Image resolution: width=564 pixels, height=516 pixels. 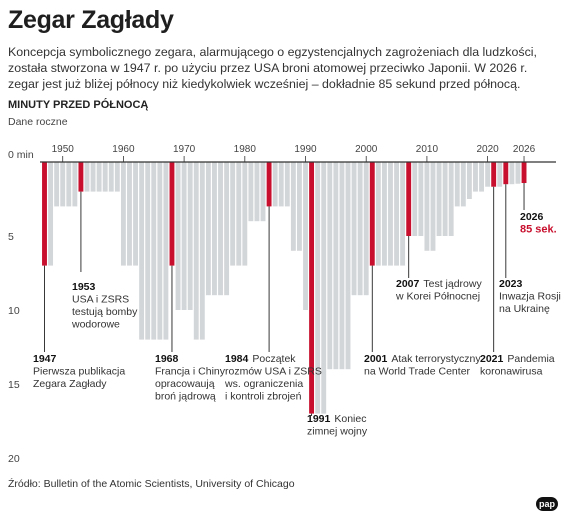 What do you see at coordinates (123, 214) in the screenshot?
I see `bar-1960` at bounding box center [123, 214].